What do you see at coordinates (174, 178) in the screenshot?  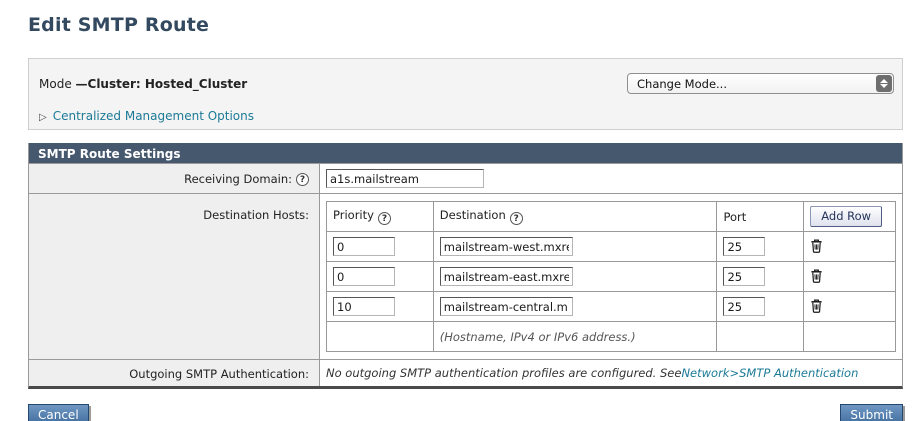 I see `receiving-domain-label-cell: Receiving Domain:?` at bounding box center [174, 178].